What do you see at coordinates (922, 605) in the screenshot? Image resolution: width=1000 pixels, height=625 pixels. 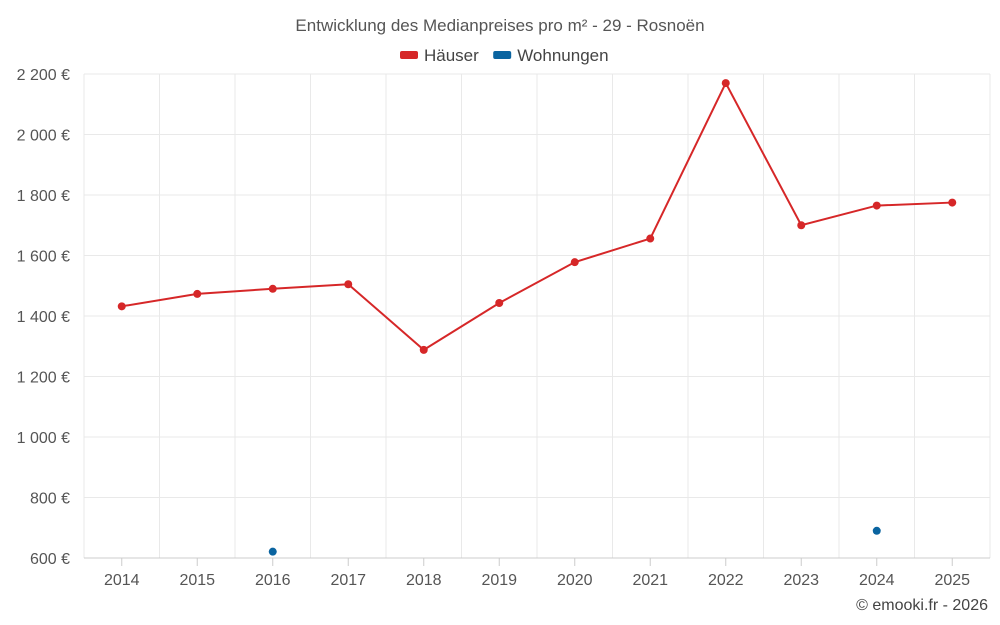 I see `credit-text: © emooki.fr - 2026` at bounding box center [922, 605].